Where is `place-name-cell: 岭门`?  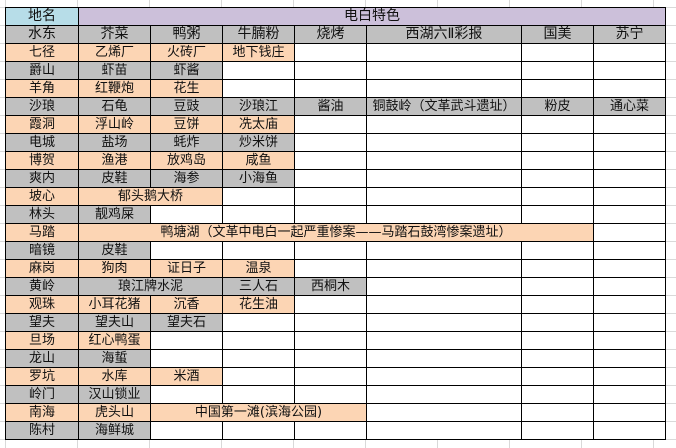
place-name-cell: 岭门 is located at coordinates (42, 394).